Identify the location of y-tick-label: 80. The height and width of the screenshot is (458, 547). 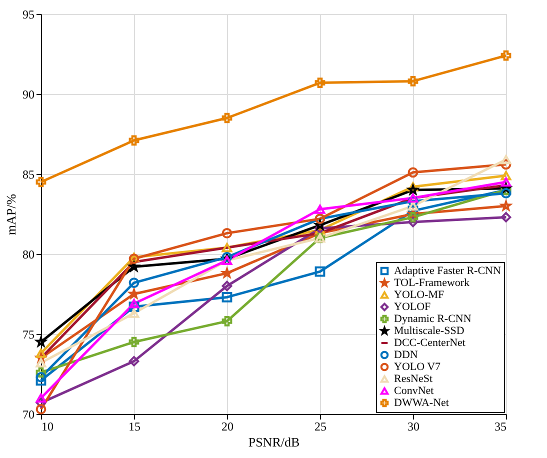
(28, 255).